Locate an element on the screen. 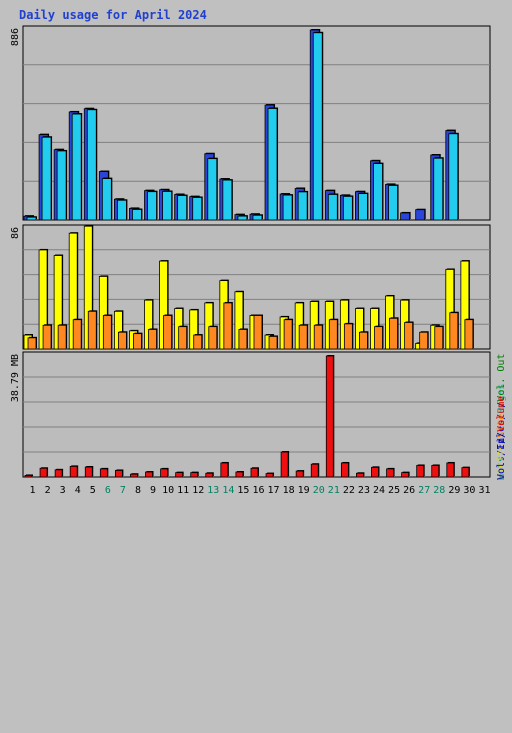  x-tick-label: 25 is located at coordinates (394, 490).